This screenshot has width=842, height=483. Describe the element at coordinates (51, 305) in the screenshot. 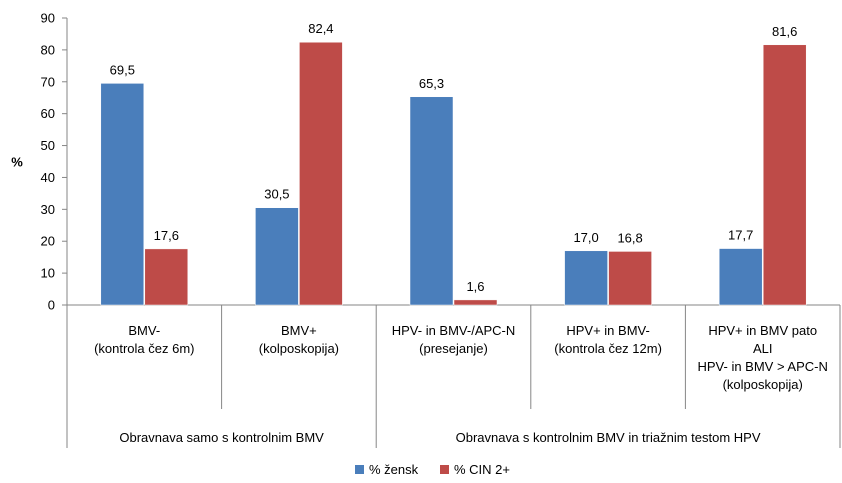

I see `y-tick-label: 0` at that location.